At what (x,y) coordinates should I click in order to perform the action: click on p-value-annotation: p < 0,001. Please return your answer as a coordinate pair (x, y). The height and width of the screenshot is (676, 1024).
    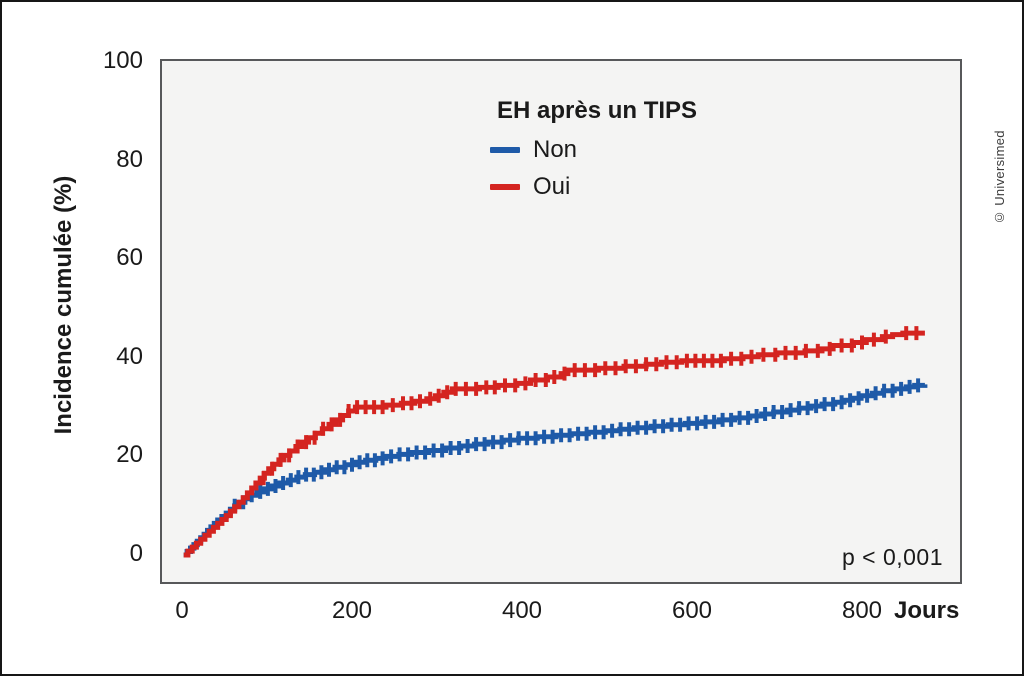
    Looking at the image, I should click on (892, 557).